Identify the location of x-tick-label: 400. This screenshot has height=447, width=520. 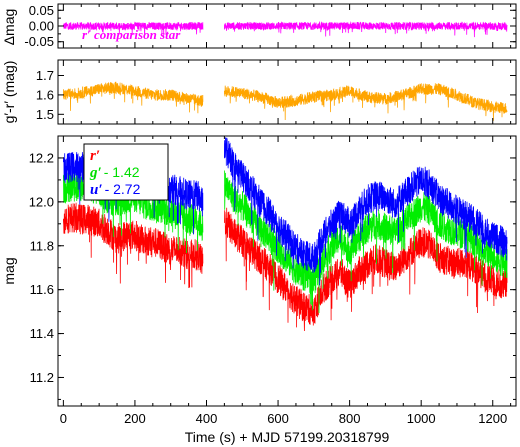
(207, 418).